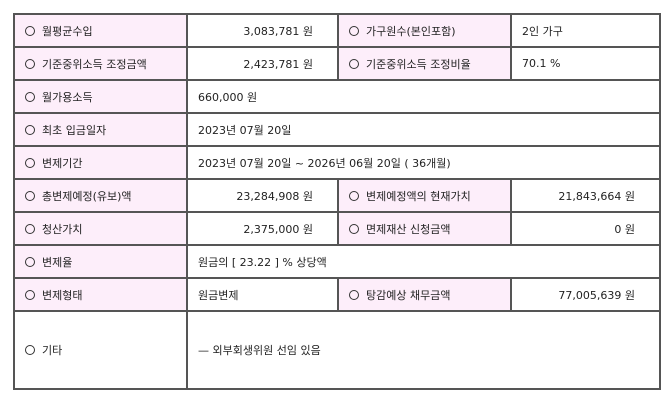 This screenshot has width=672, height=417. I want to click on value-cell: 70.1 %, so click(585, 63).